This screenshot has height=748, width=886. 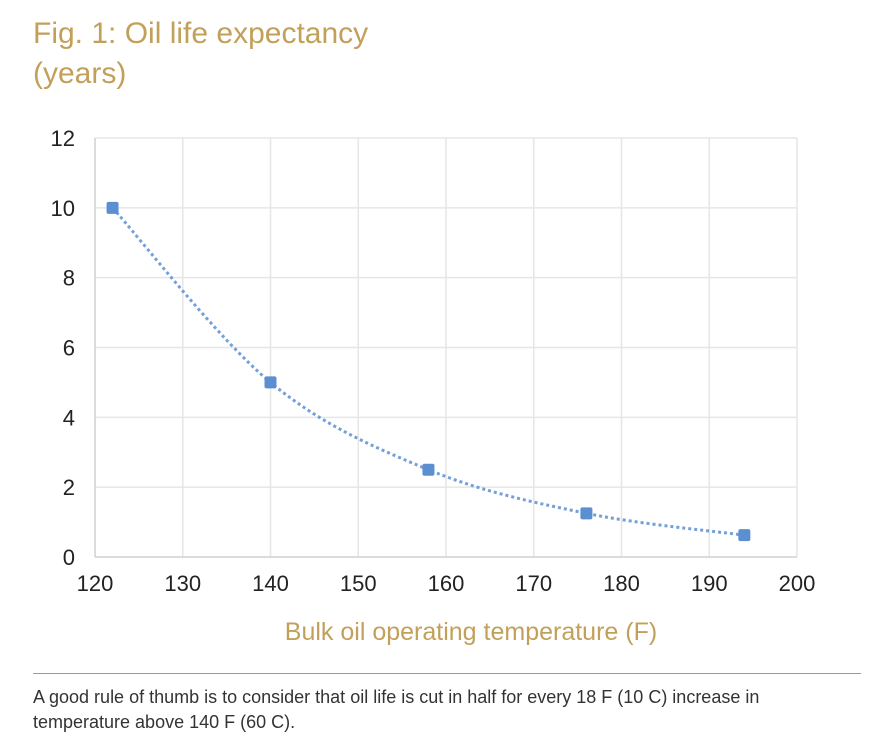 I want to click on x-tick-label: 160, so click(x=446, y=583).